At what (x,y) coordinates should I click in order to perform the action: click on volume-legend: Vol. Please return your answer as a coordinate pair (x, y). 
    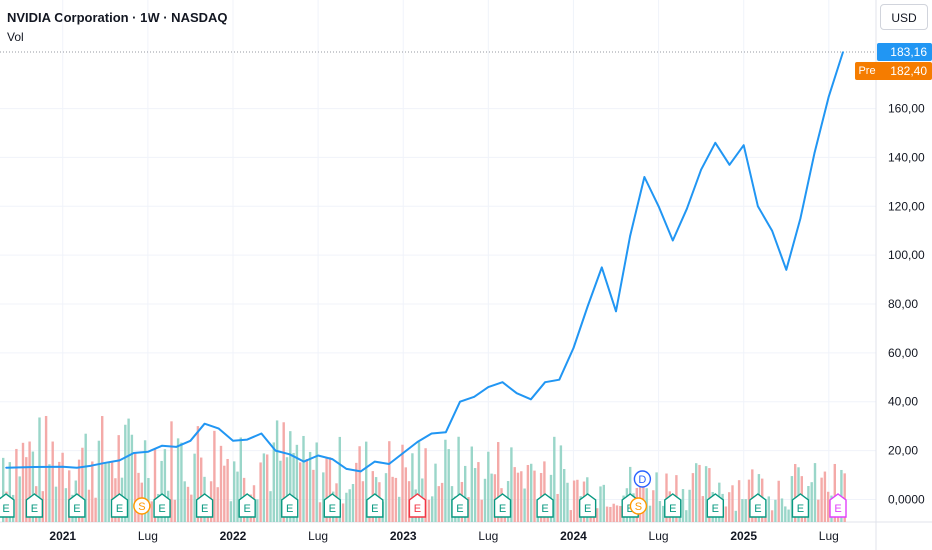
    Looking at the image, I should click on (15, 37).